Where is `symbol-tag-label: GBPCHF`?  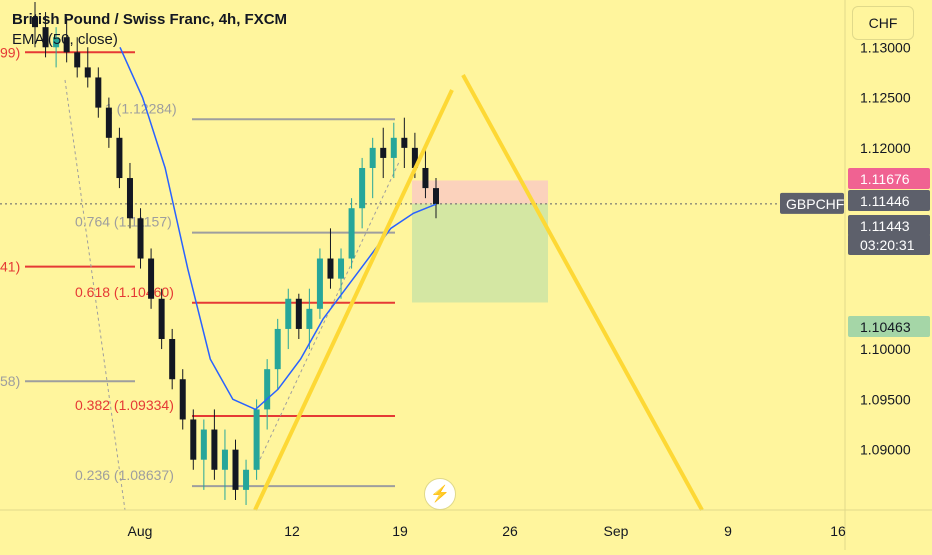
symbol-tag-label: GBPCHF is located at coordinates (815, 204).